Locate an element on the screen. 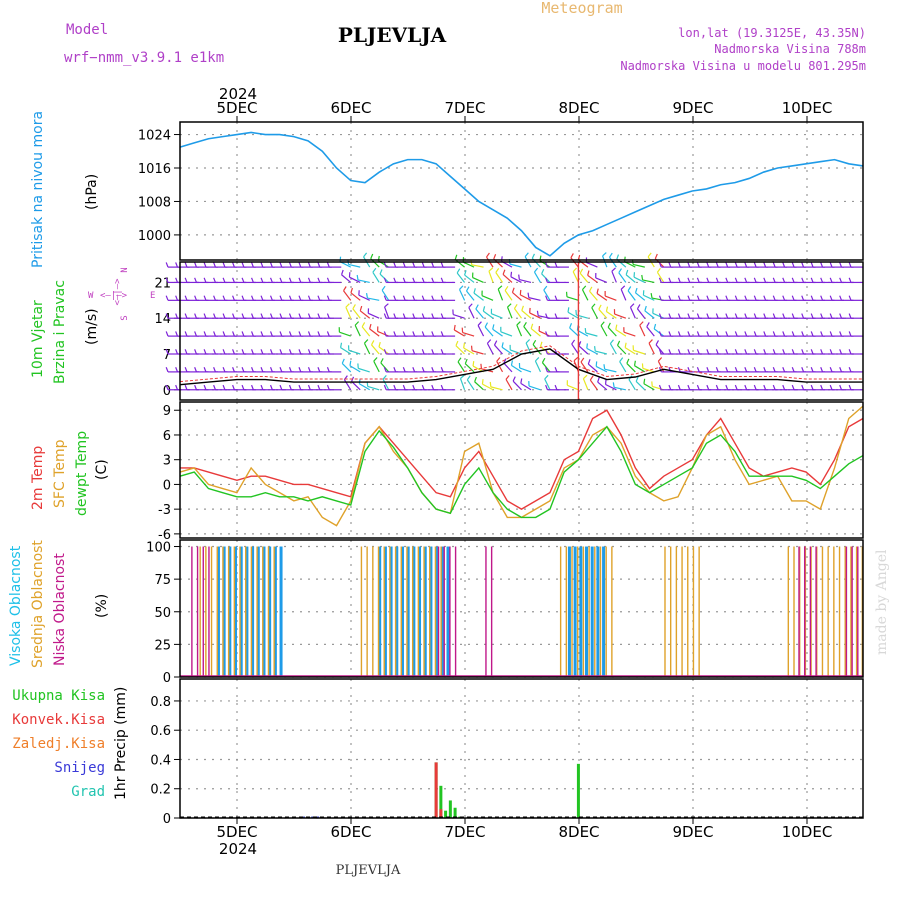  compass-north: N is located at coordinates (125, 269).